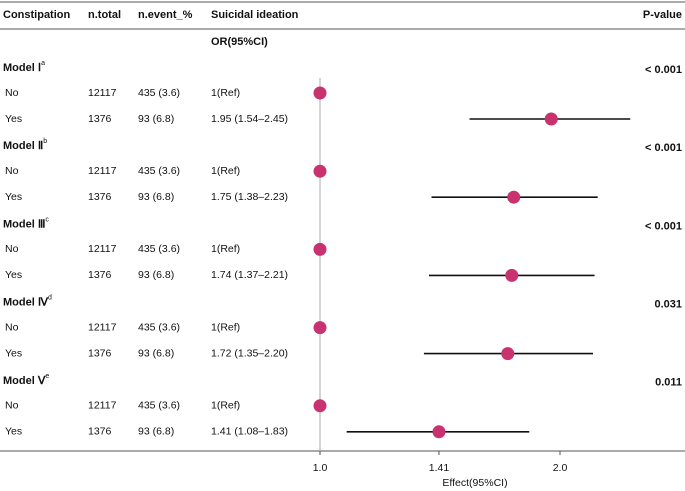 The width and height of the screenshot is (685, 491). Describe the element at coordinates (249, 197) in the screenshot. I see `or-text: 1.75 (1.38–2.23)` at that location.